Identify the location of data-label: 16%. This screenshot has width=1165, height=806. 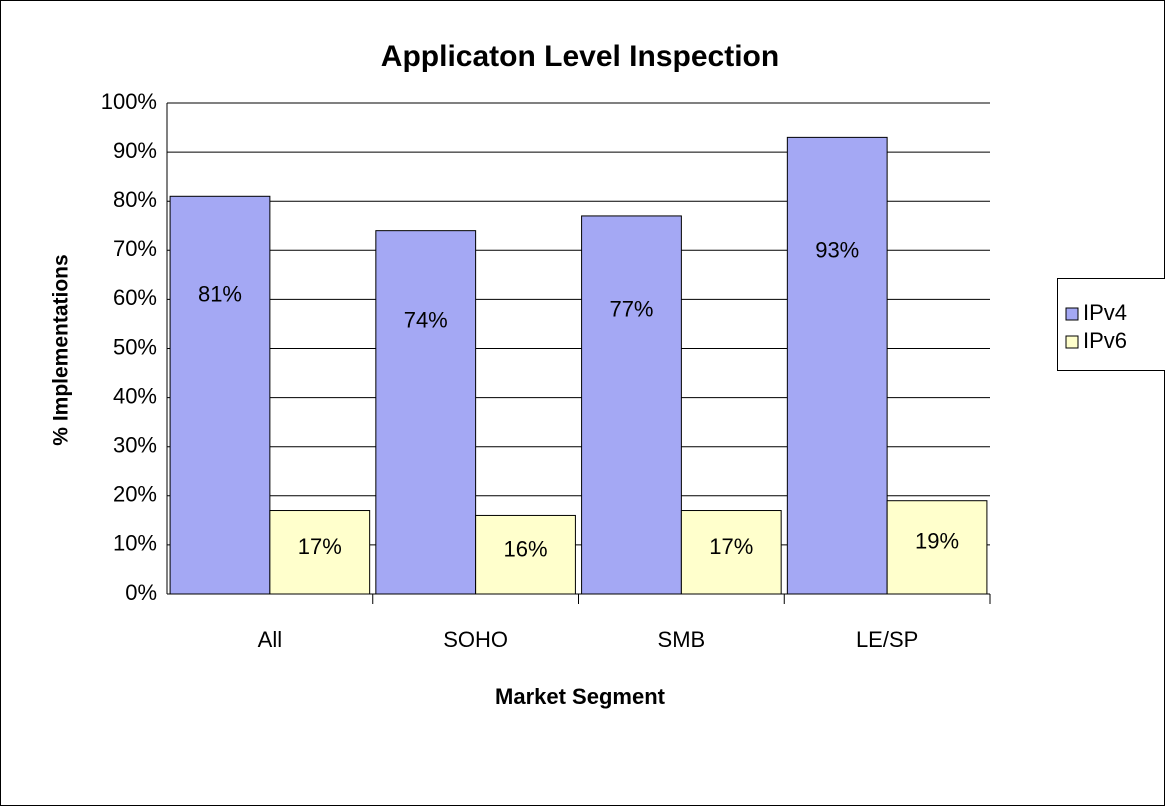
(525, 549).